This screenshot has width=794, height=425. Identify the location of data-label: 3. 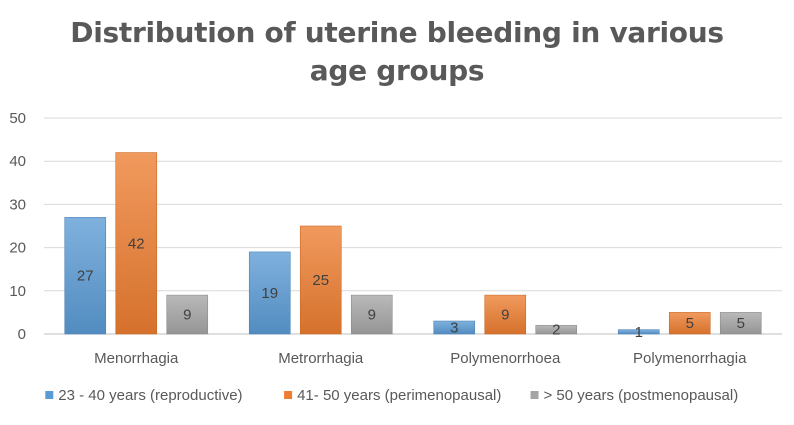
(454, 328).